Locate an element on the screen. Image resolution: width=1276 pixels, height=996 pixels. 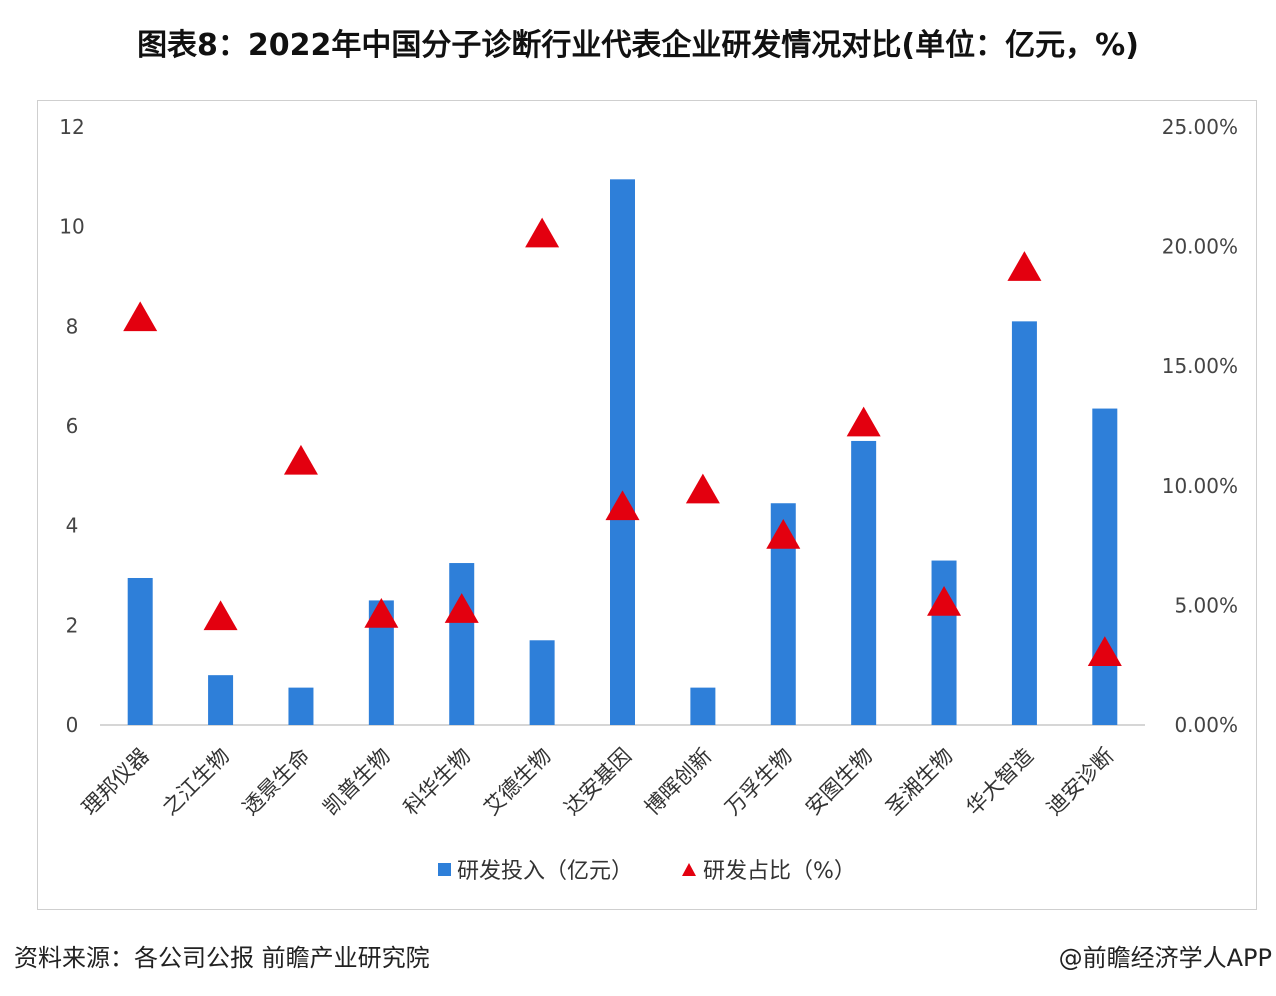
left-tick-label: 12 is located at coordinates (71, 127).